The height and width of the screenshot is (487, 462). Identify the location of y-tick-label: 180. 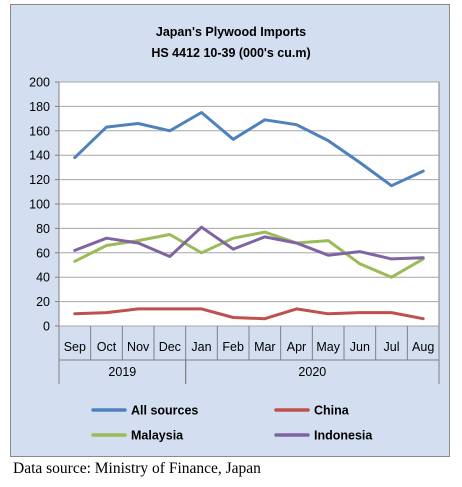
(39, 107).